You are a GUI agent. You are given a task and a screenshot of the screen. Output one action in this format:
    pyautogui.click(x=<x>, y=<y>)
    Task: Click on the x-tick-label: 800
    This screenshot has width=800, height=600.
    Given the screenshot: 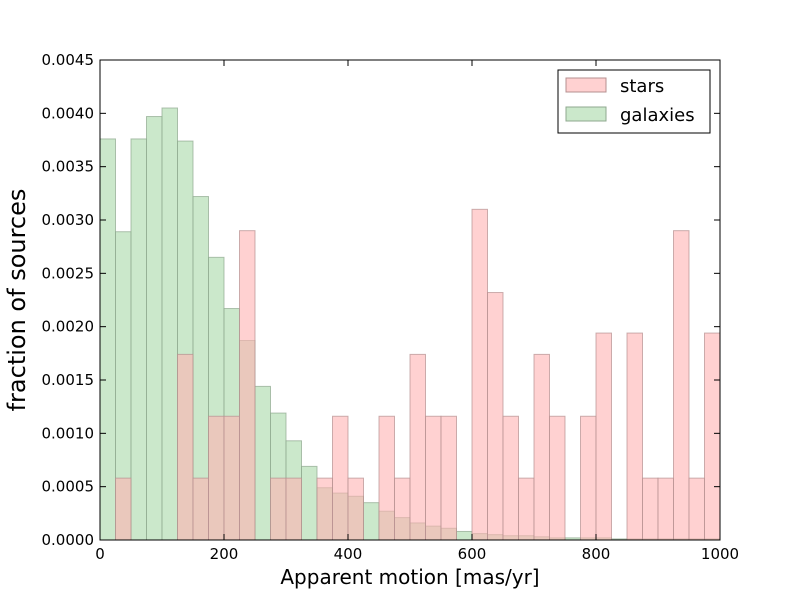 What is the action you would take?
    pyautogui.click(x=596, y=554)
    